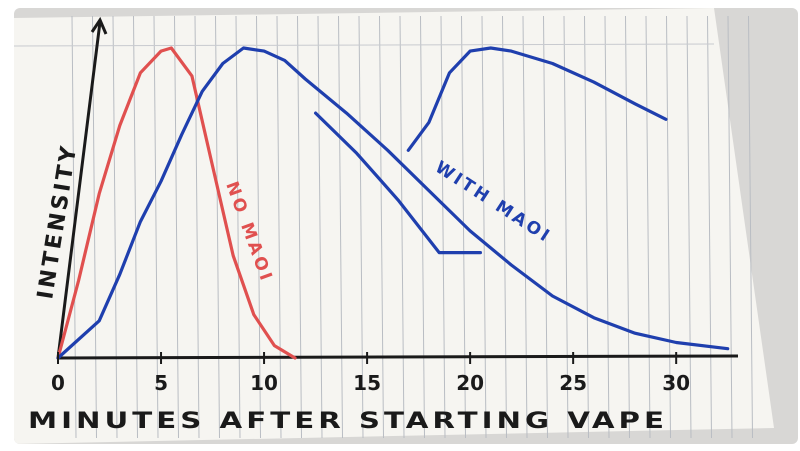 This screenshot has height=451, width=800. Describe the element at coordinates (676, 383) in the screenshot. I see `x-tick-label: 30` at that location.